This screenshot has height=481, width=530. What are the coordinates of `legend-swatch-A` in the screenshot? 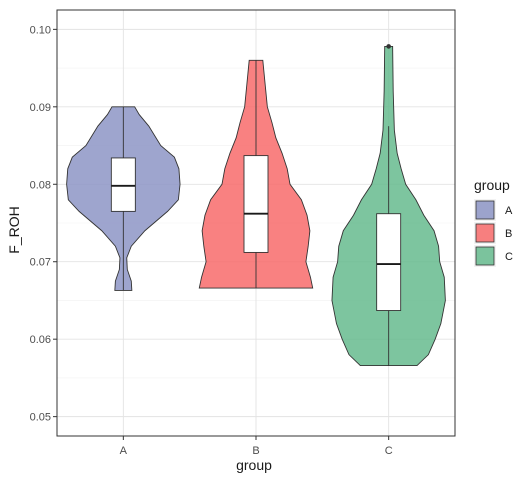 It's located at (485, 210).